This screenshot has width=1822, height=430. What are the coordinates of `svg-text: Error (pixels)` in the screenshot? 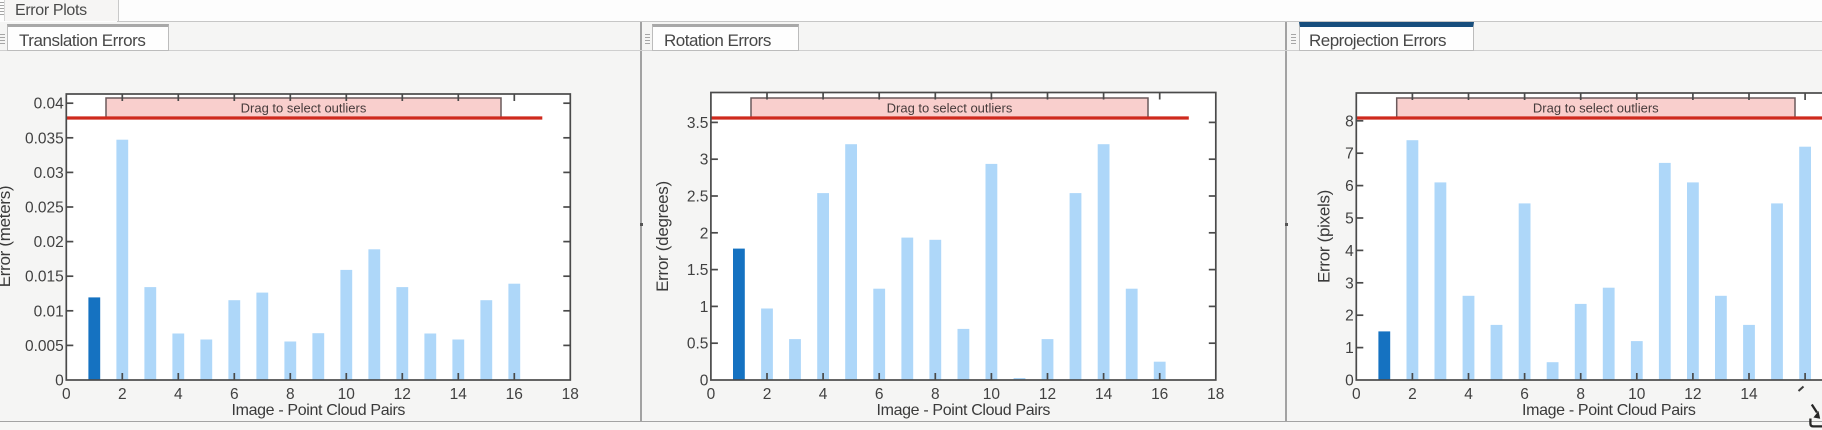 It's located at (1324, 236).